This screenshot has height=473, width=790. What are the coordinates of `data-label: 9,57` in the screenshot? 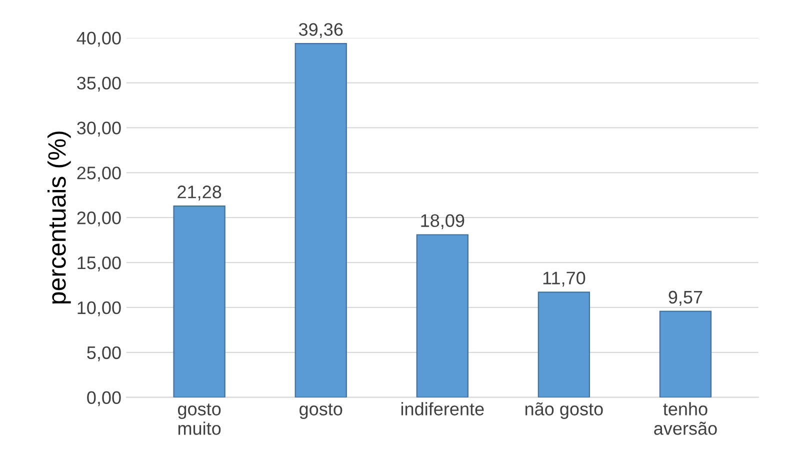 It's located at (685, 298).